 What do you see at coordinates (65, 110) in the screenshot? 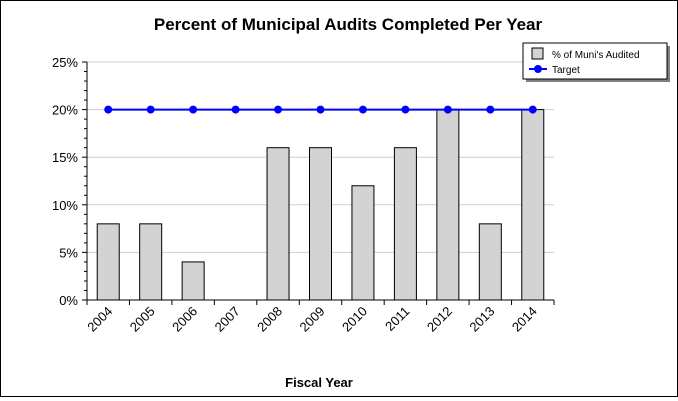
I see `y-tick-label: 20%` at bounding box center [65, 110].